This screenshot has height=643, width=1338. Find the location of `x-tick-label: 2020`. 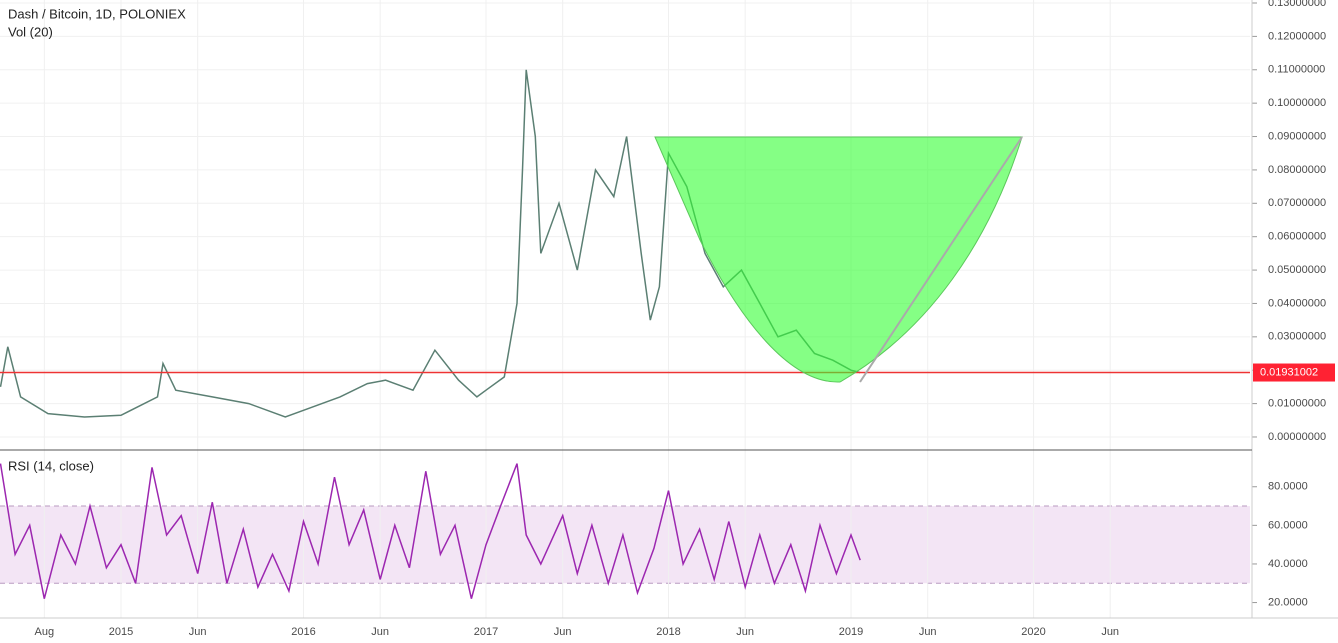

x-tick-label: 2020 is located at coordinates (1033, 632).